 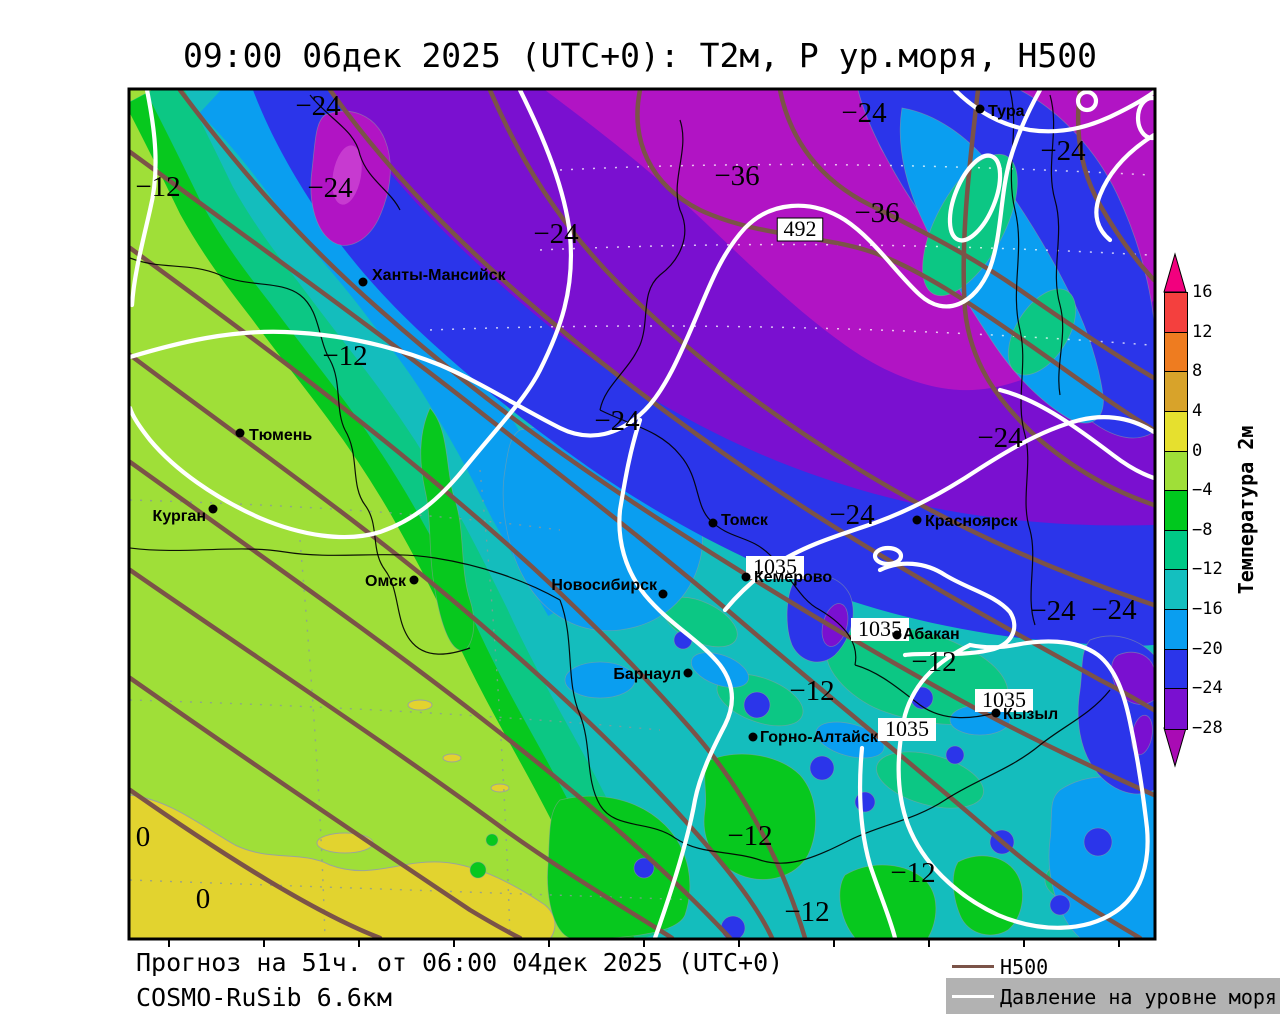 I want to click on colorbar-tick: −28, so click(x=1207, y=728).